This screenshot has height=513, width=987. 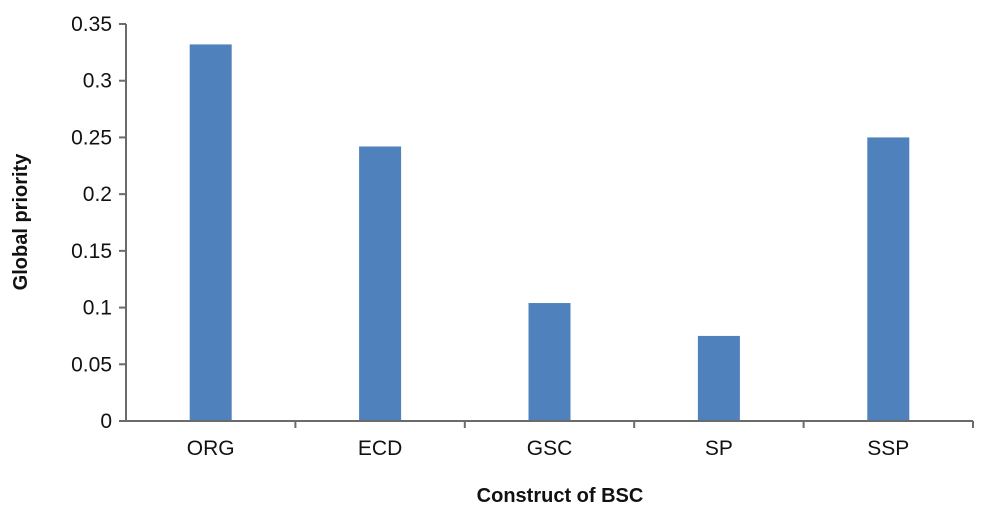 I want to click on y-axis-ticks: 0 0.05 0.1 0.15 0.2 0.25 0.3 0.35, so click(x=98, y=223).